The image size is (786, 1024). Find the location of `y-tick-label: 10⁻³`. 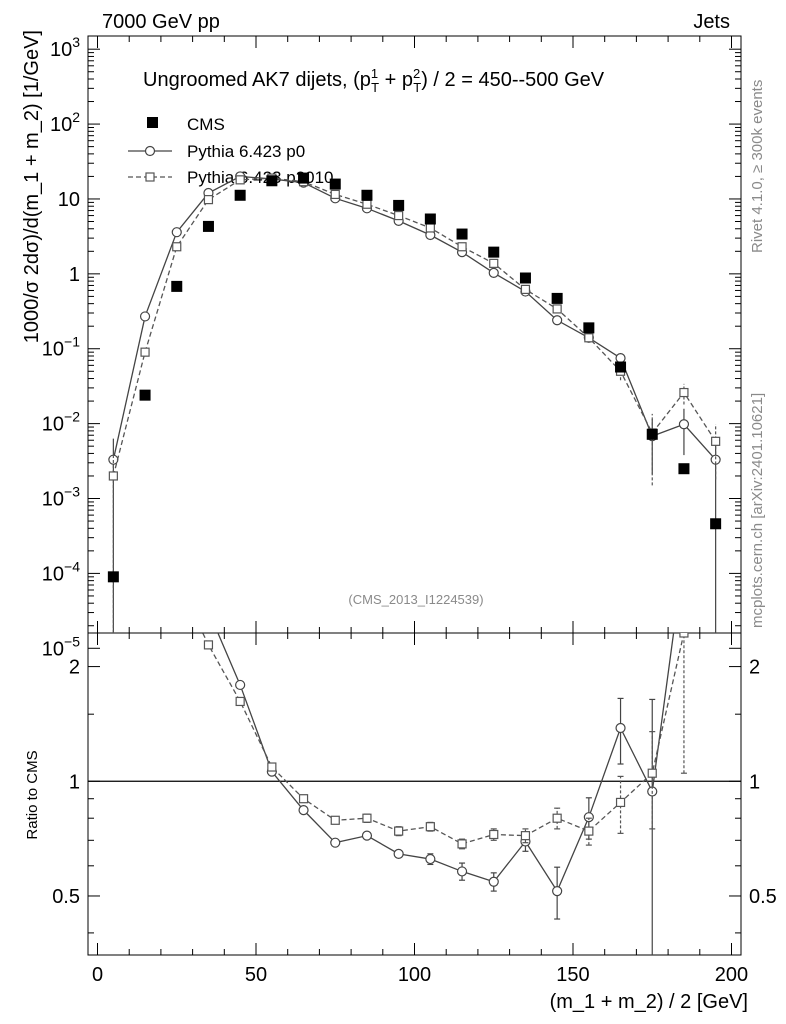

y-tick-label: 10⁻³ is located at coordinates (61, 497).